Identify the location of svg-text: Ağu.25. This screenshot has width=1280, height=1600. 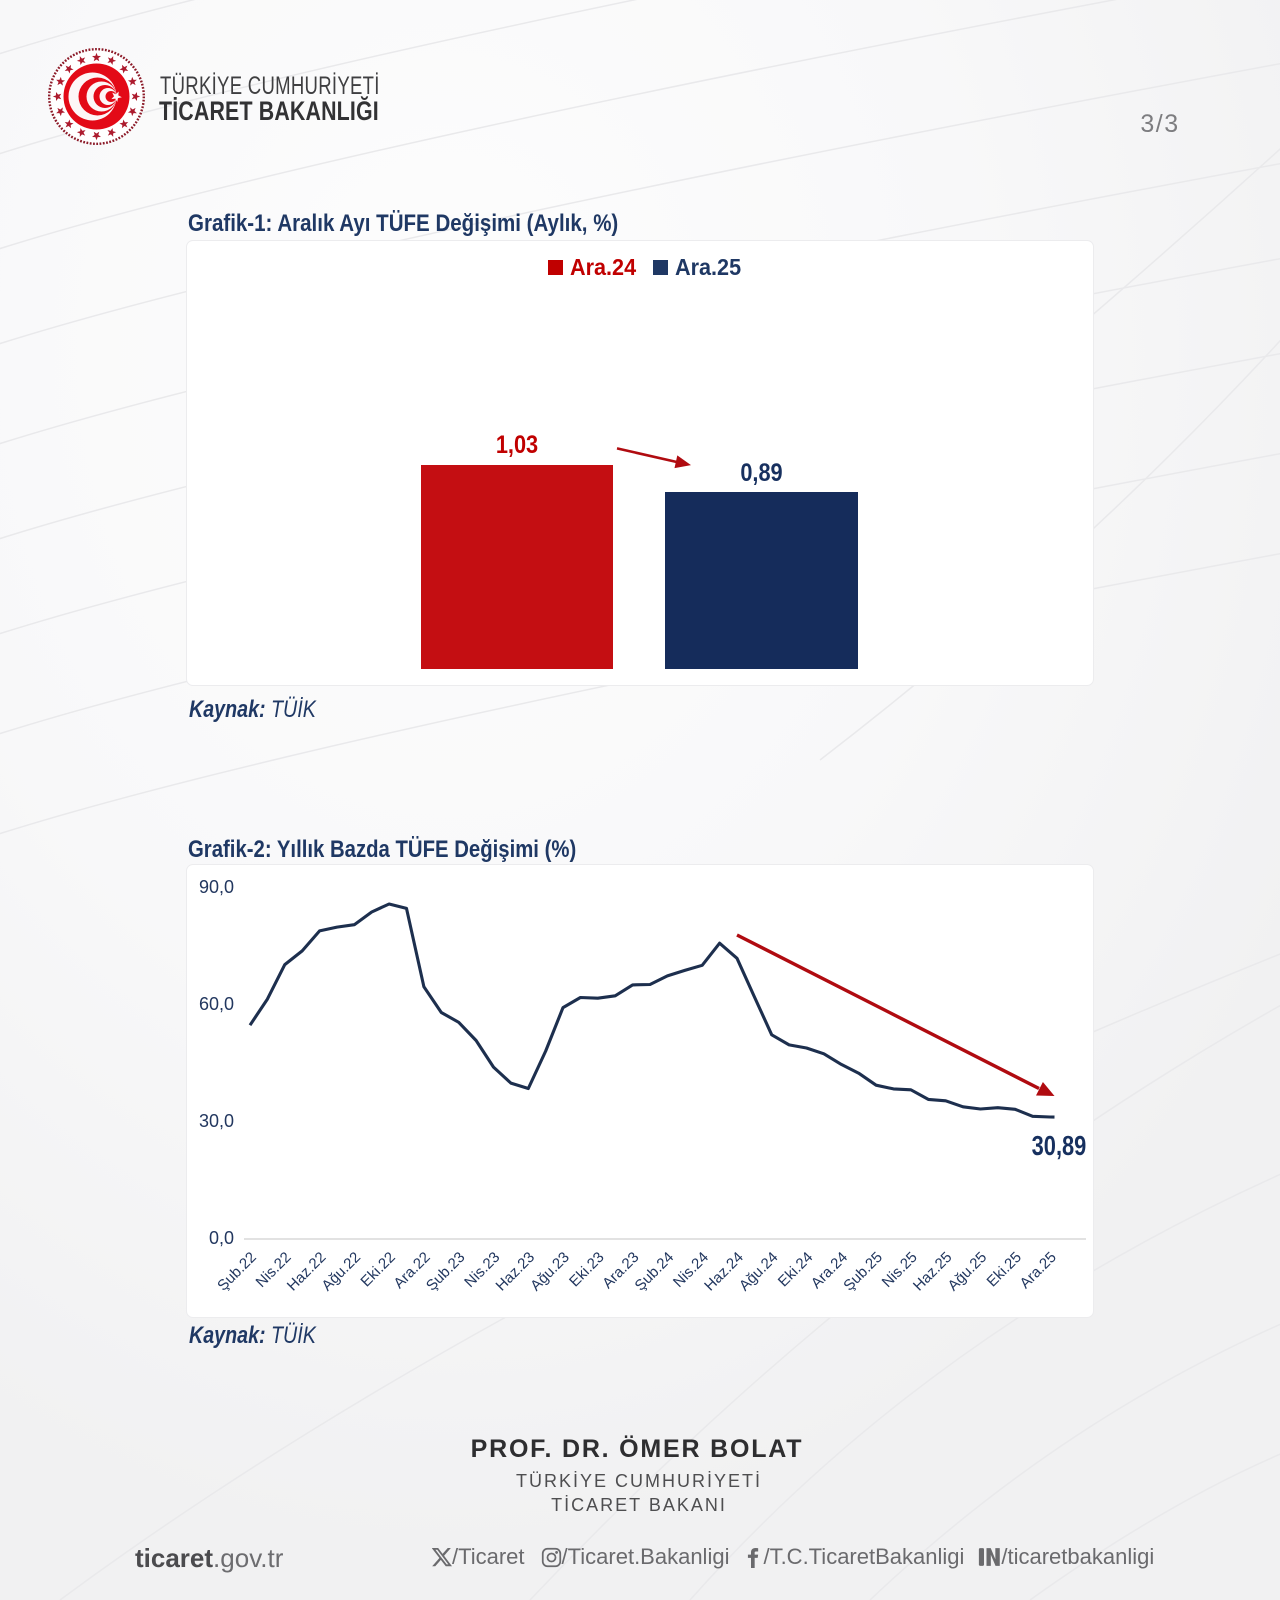
(968, 1272).